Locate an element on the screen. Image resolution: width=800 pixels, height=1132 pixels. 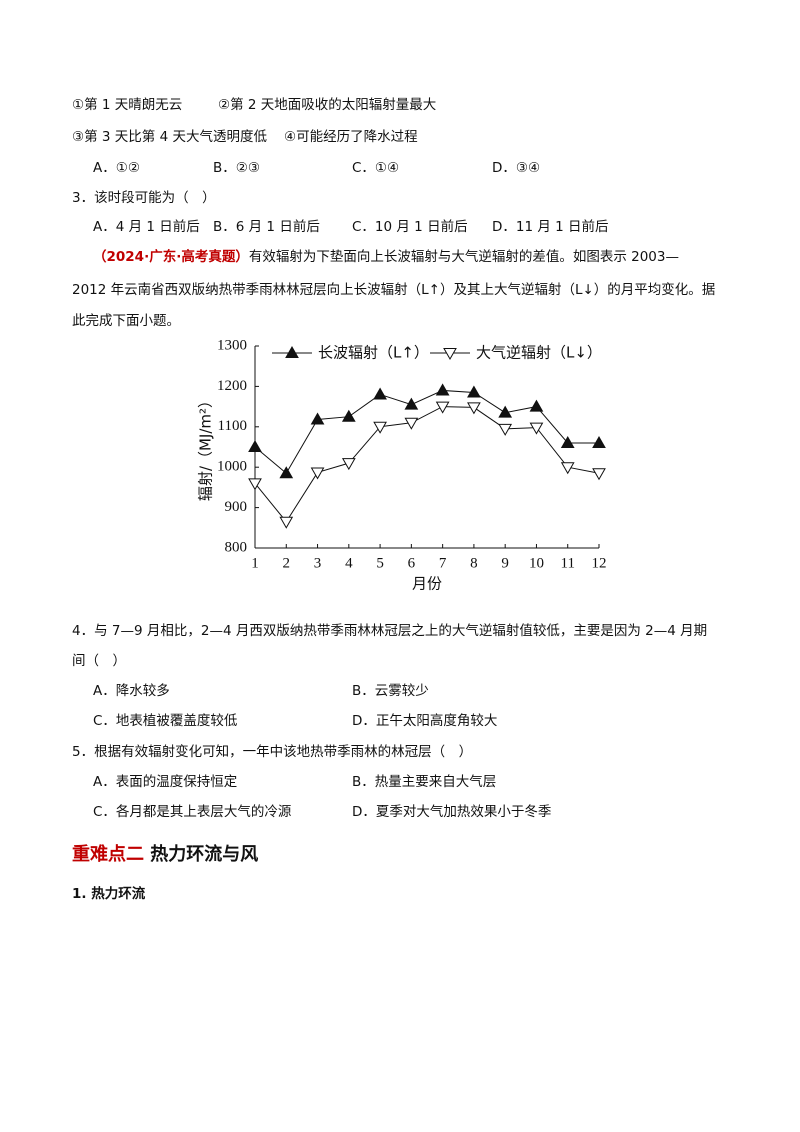
statement: ①第 1 天晴朗无云 is located at coordinates (127, 105).